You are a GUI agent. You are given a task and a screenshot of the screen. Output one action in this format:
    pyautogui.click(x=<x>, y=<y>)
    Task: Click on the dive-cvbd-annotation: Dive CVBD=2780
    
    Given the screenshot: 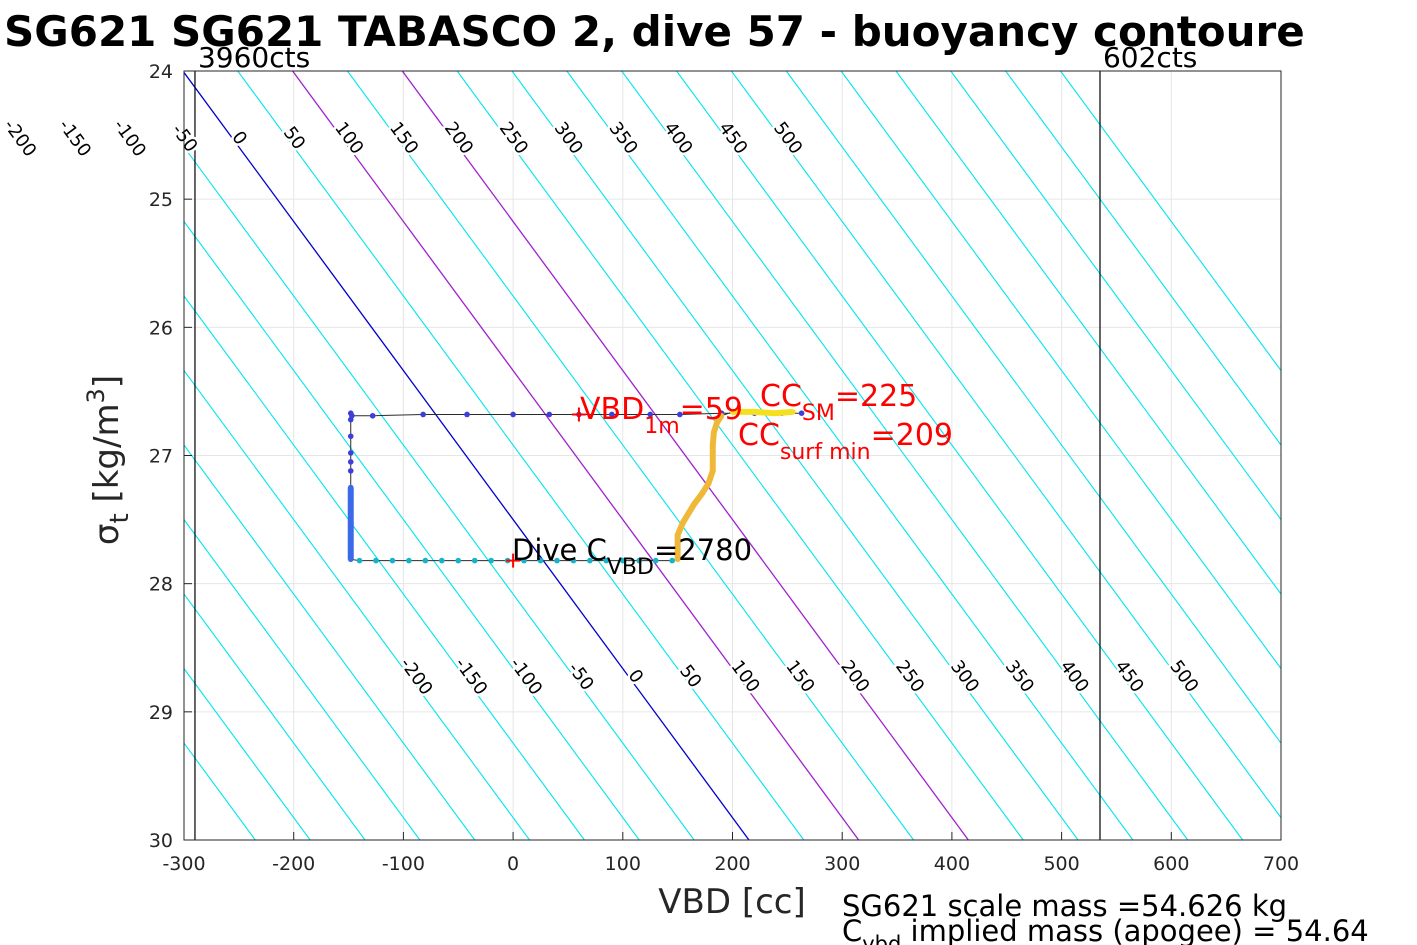 What is the action you would take?
    pyautogui.click(x=632, y=556)
    